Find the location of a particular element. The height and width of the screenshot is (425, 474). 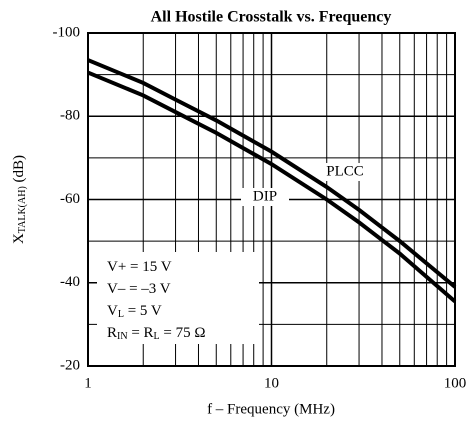

series-label: DIP is located at coordinates (265, 196).